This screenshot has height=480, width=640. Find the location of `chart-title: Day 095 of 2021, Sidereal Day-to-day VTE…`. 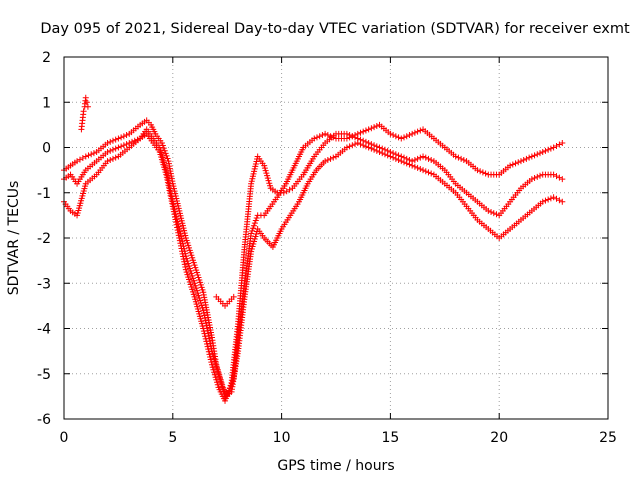

chart-title: Day 095 of 2021, Sidereal Day-to-day VTE… is located at coordinates (335, 29).